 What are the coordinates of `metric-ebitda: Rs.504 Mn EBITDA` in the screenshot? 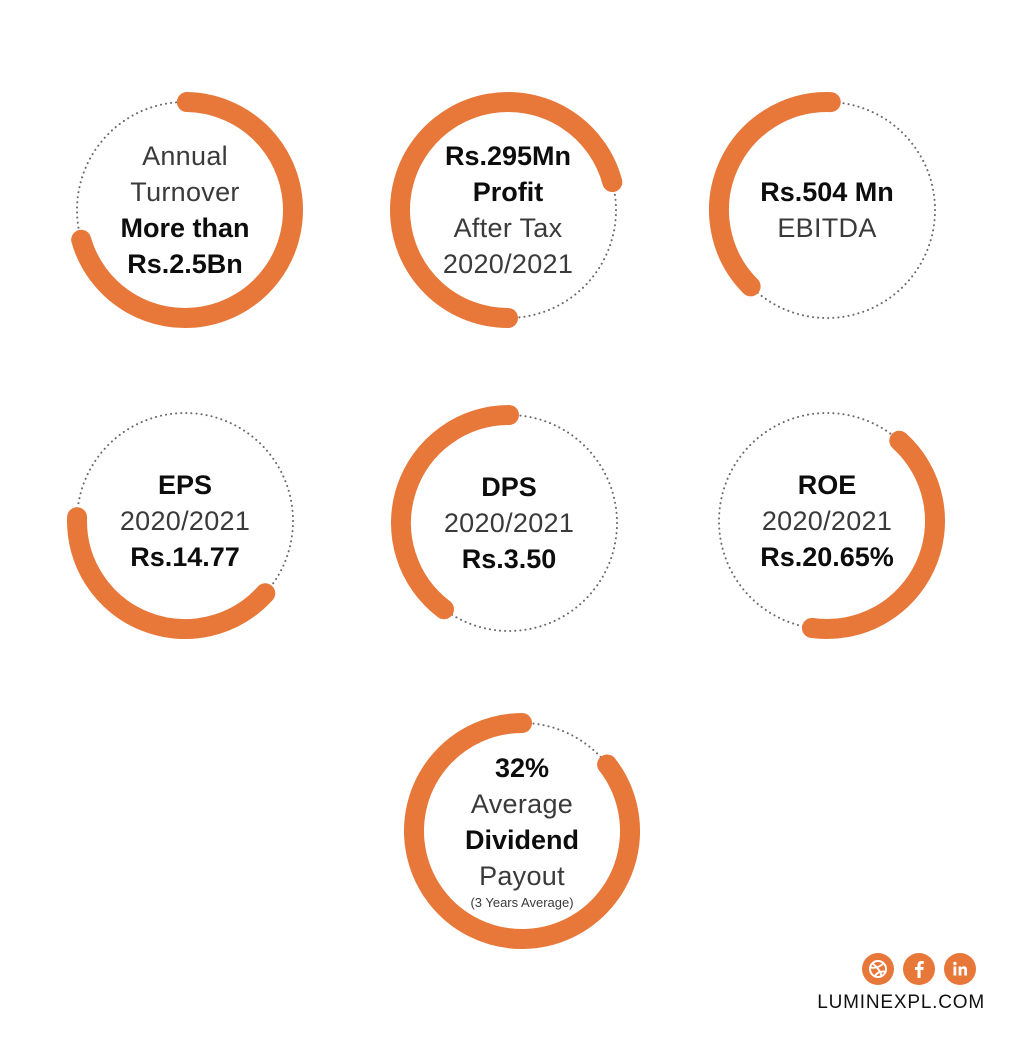 It's located at (827, 210).